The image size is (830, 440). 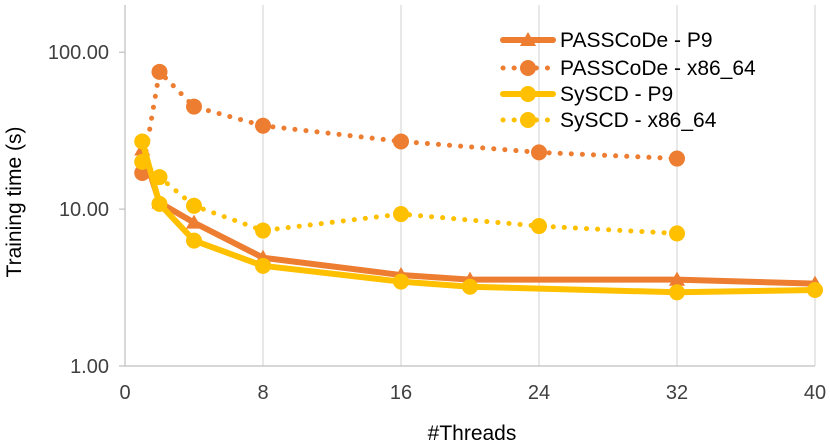 What do you see at coordinates (472, 431) in the screenshot?
I see `x-axis-title: #Threads` at bounding box center [472, 431].